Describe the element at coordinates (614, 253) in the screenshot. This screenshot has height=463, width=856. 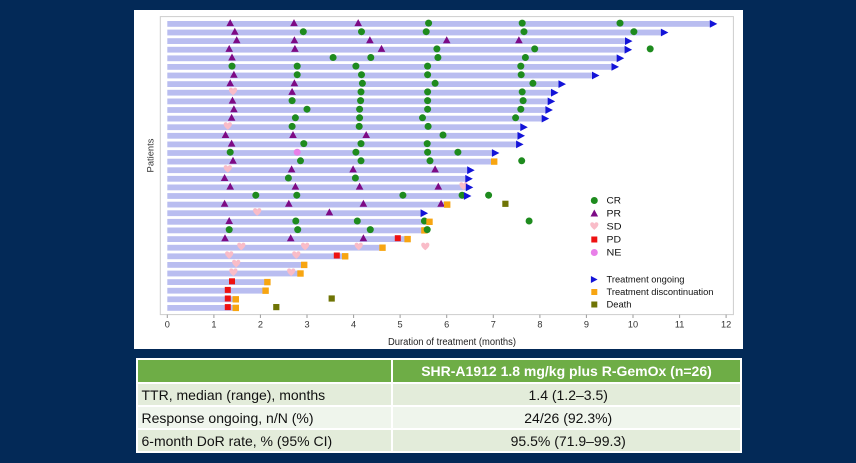
I see `svg-text: NE` at that location.